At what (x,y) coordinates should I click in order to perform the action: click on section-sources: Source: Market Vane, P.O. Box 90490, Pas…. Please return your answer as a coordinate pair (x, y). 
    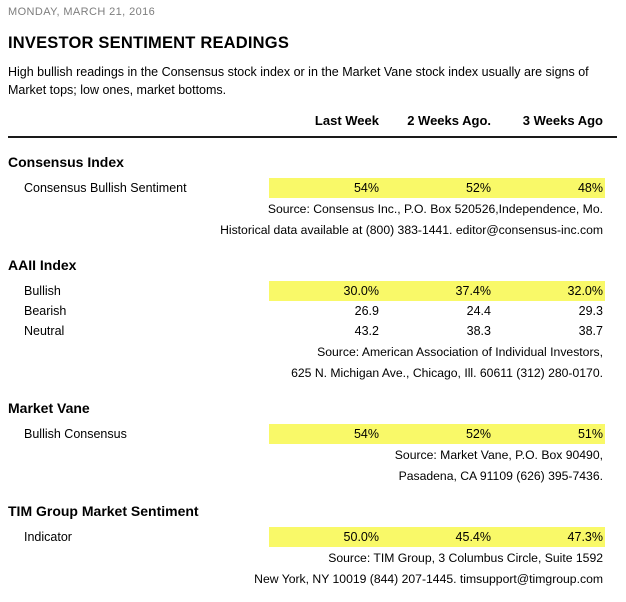
    Looking at the image, I should click on (306, 466).